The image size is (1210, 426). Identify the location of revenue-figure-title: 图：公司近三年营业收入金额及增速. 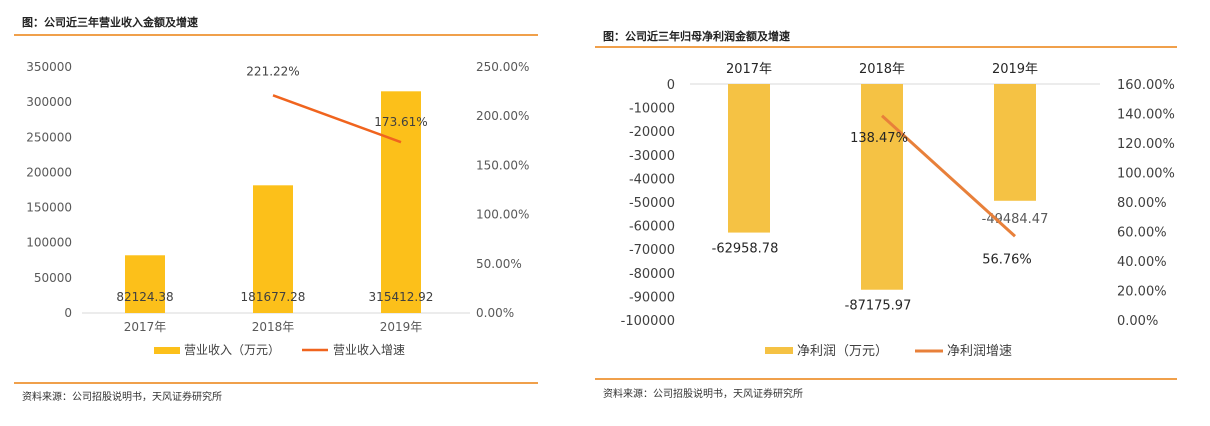
(110, 22).